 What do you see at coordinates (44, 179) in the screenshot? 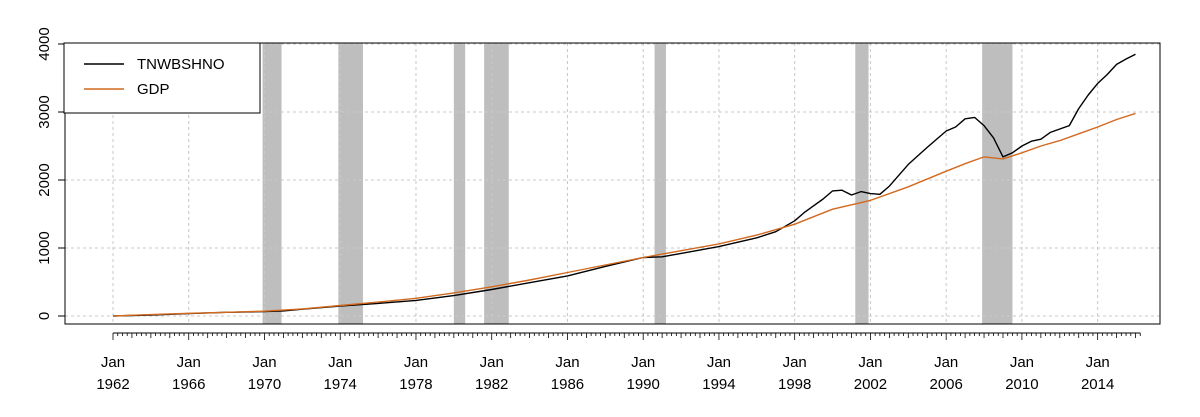
I see `y-tick-label: 2000` at bounding box center [44, 179].